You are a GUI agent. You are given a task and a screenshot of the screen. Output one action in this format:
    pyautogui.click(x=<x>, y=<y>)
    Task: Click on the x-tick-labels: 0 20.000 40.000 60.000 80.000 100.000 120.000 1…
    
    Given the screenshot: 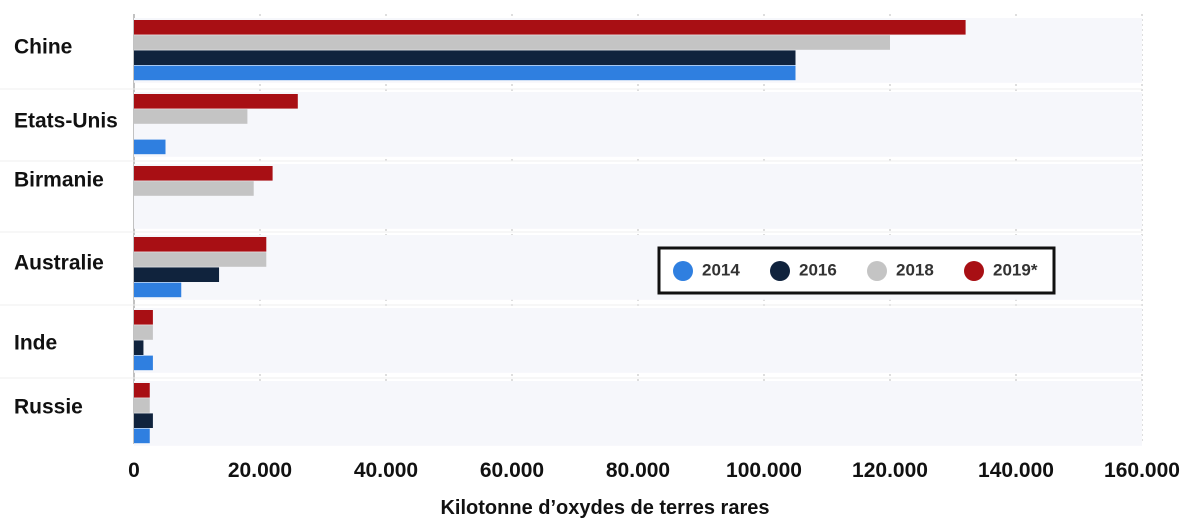 What is the action you would take?
    pyautogui.click(x=654, y=470)
    